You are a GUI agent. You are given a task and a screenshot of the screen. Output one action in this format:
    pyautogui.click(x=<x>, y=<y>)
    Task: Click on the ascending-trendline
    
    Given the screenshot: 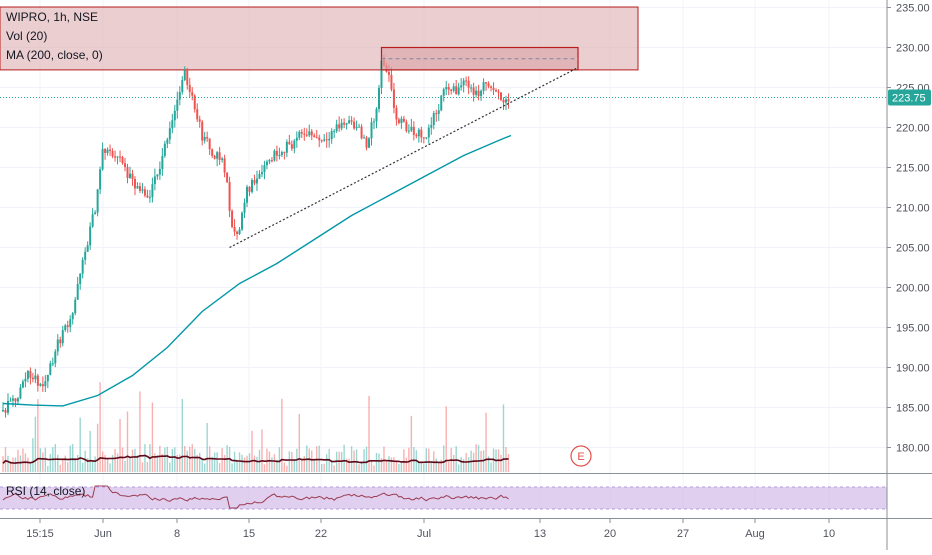 What is the action you would take?
    pyautogui.click(x=404, y=157)
    